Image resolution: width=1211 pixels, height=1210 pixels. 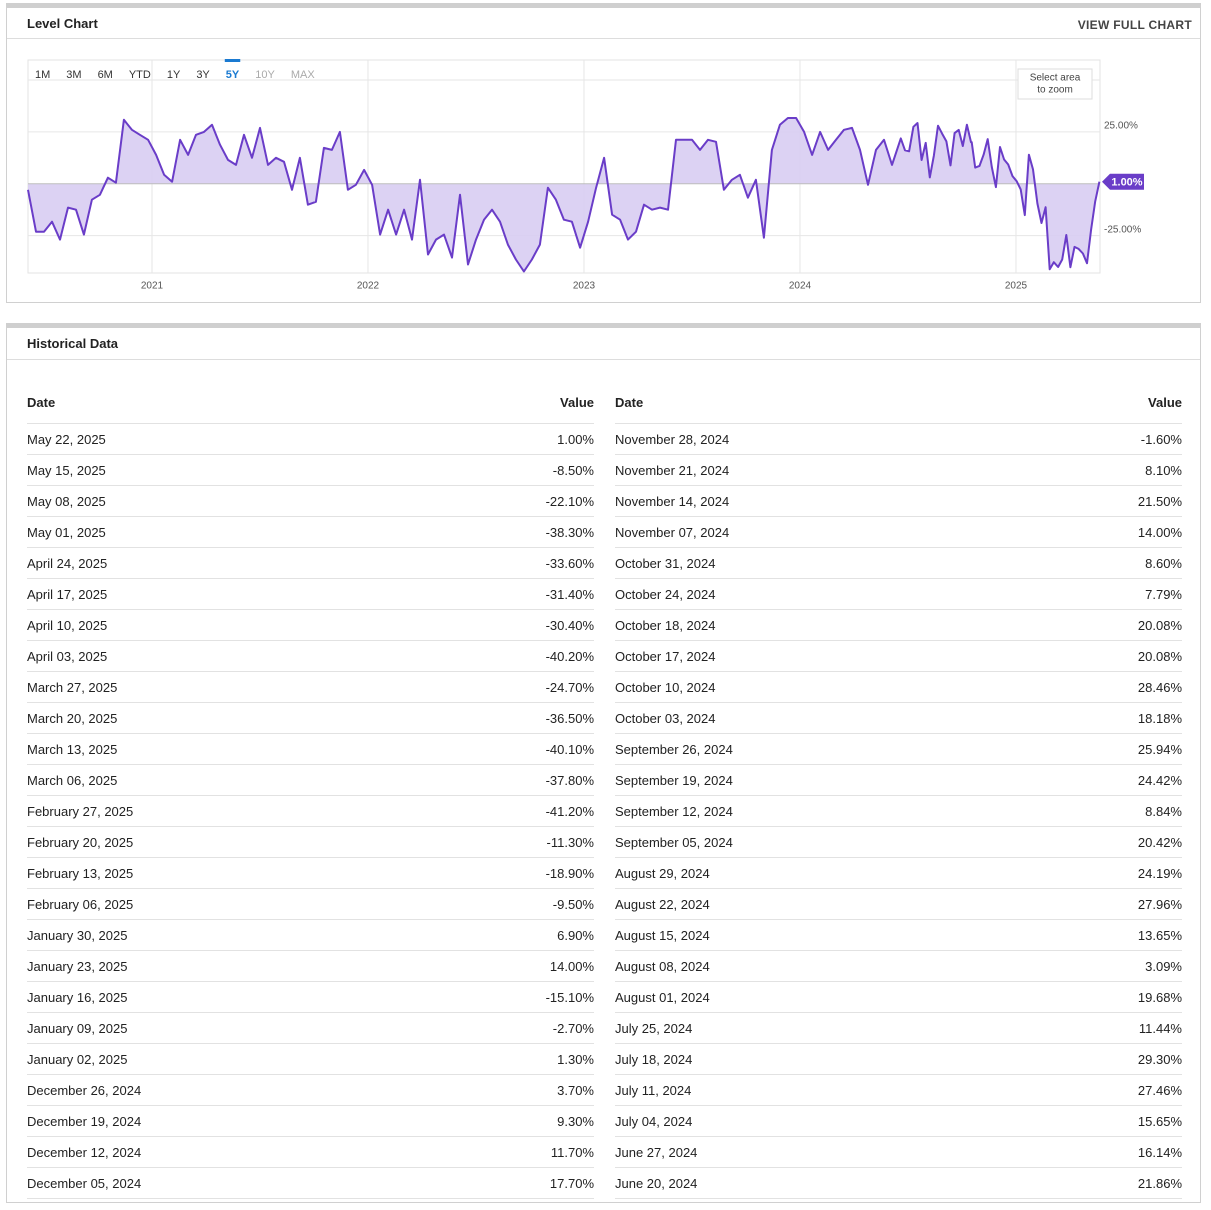 What do you see at coordinates (1161, 439) in the screenshot?
I see `value-cell: -1.60%` at bounding box center [1161, 439].